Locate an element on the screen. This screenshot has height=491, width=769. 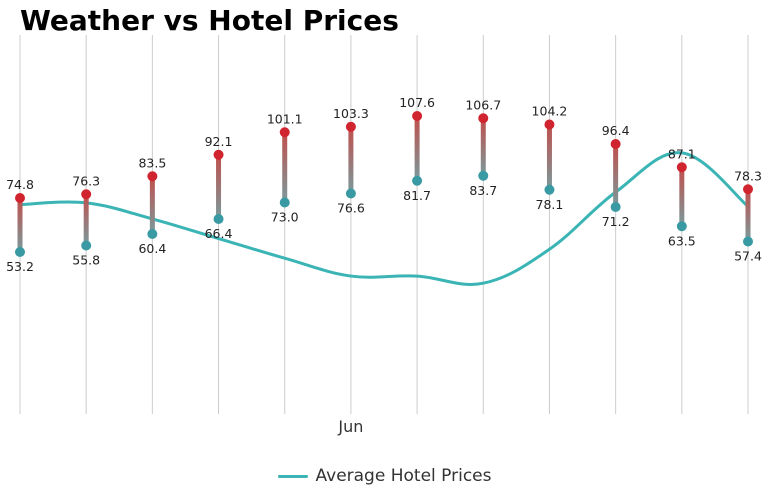
low-data-label: 73.0 is located at coordinates (285, 217).